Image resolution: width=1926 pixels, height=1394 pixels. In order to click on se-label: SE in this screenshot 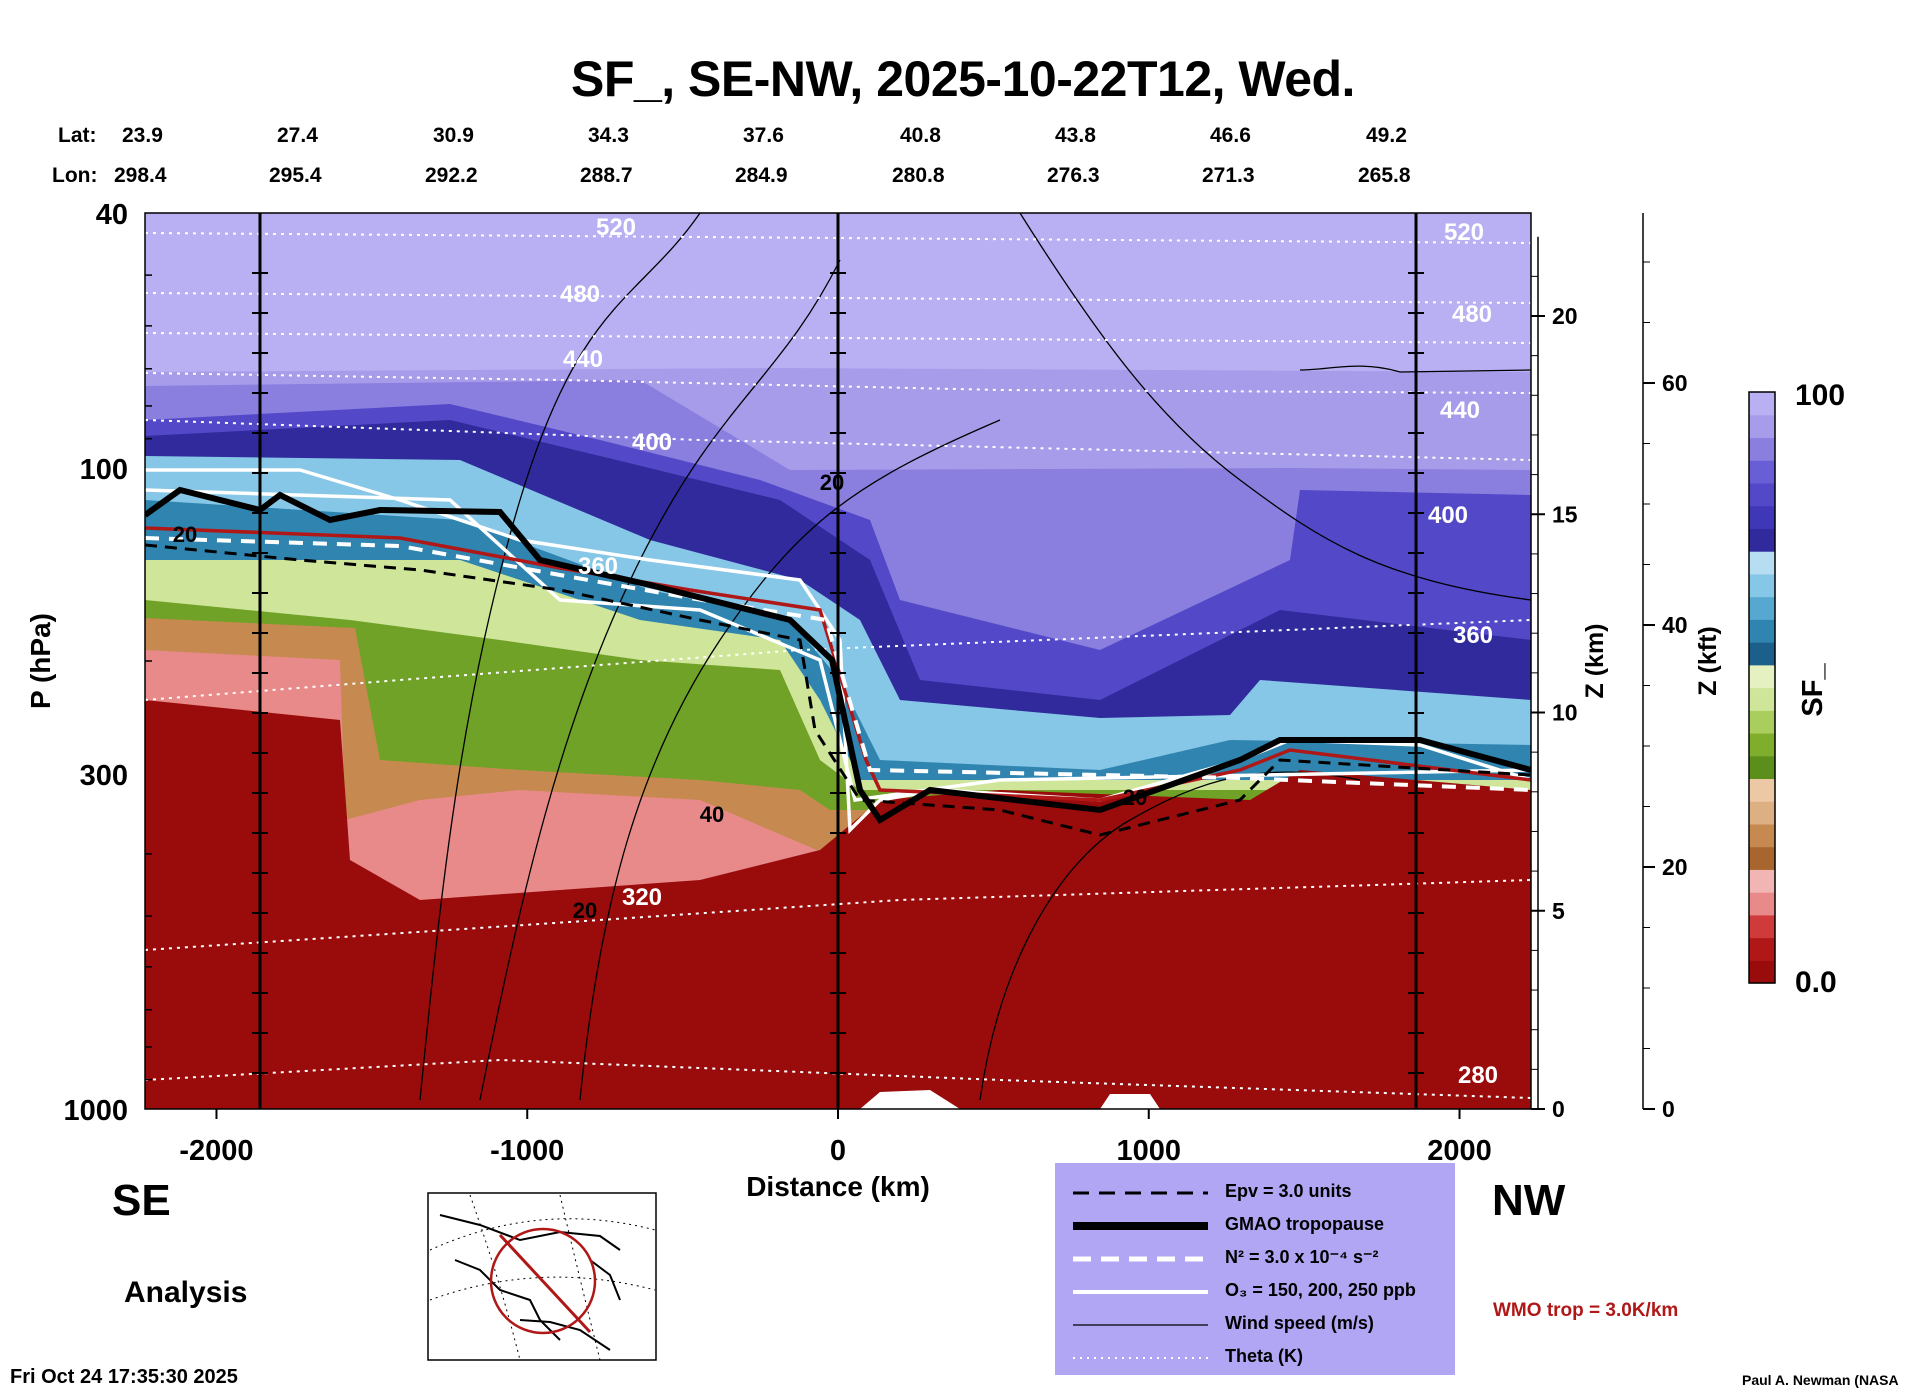, I will do `click(141, 1200)`.